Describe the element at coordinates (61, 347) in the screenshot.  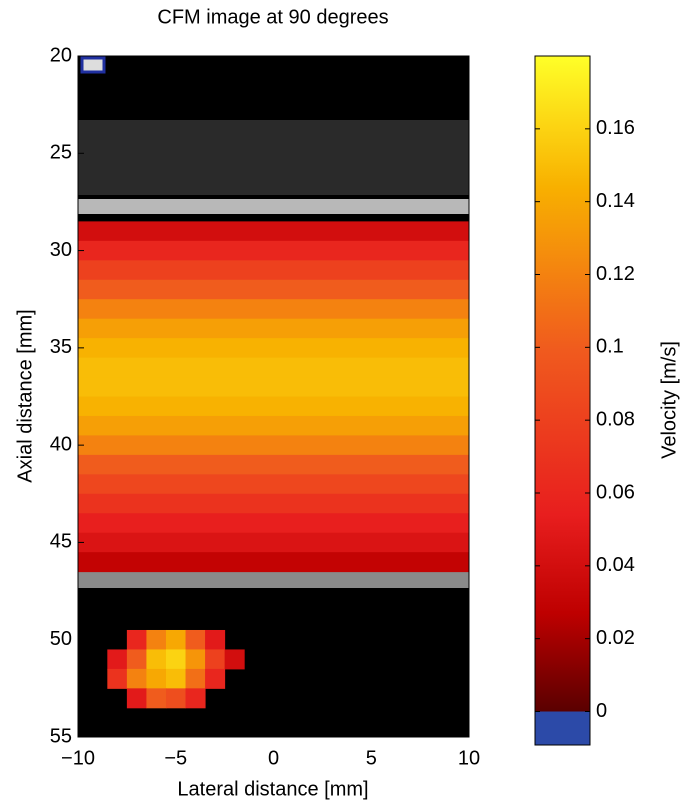
I see `y-tick-label: 35` at that location.